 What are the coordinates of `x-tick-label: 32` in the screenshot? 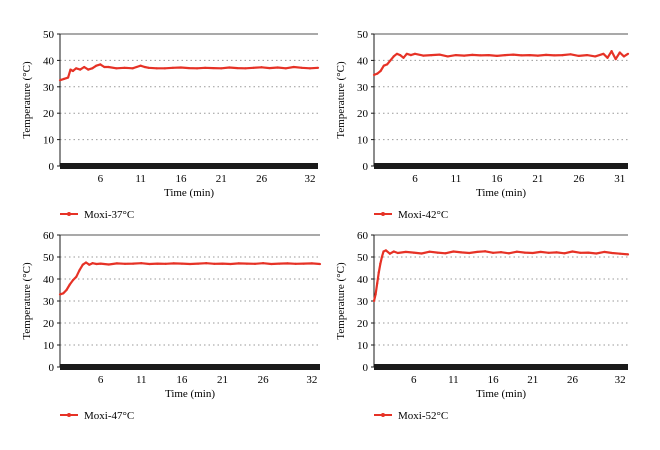 It's located at (309, 179).